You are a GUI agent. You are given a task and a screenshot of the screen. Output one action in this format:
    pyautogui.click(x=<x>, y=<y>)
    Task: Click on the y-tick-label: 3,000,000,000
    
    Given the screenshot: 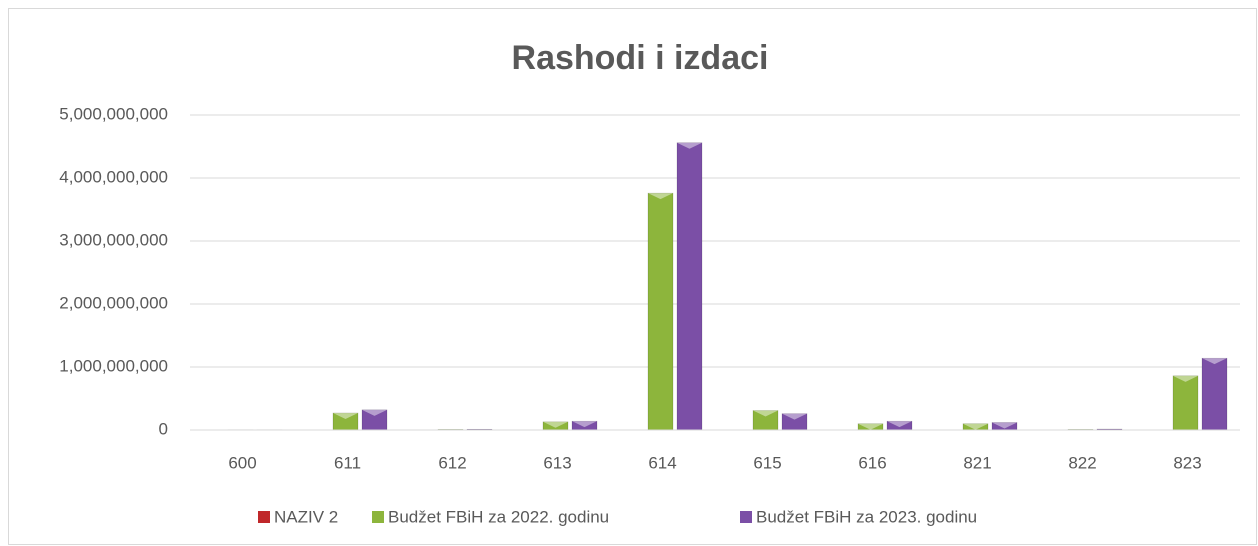 What is the action you would take?
    pyautogui.click(x=113, y=239)
    